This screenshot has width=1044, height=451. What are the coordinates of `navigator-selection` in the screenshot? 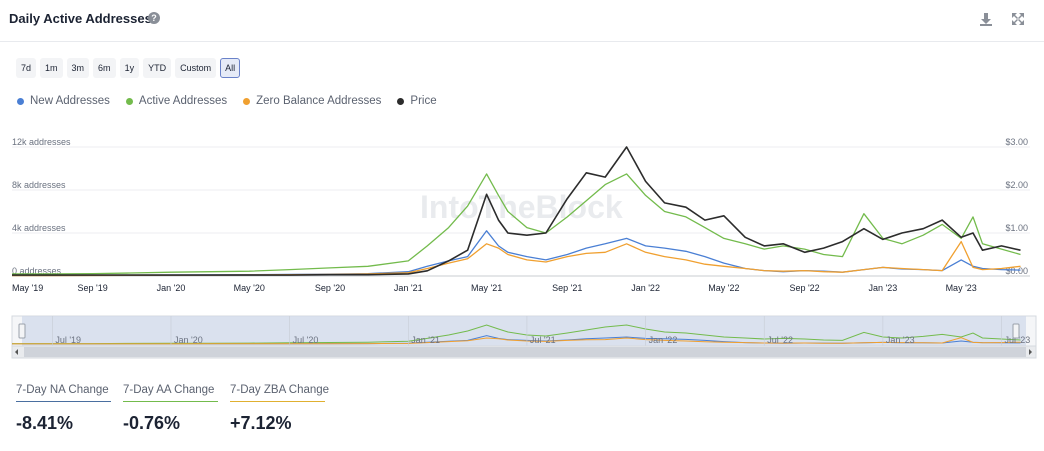 It's located at (524, 331).